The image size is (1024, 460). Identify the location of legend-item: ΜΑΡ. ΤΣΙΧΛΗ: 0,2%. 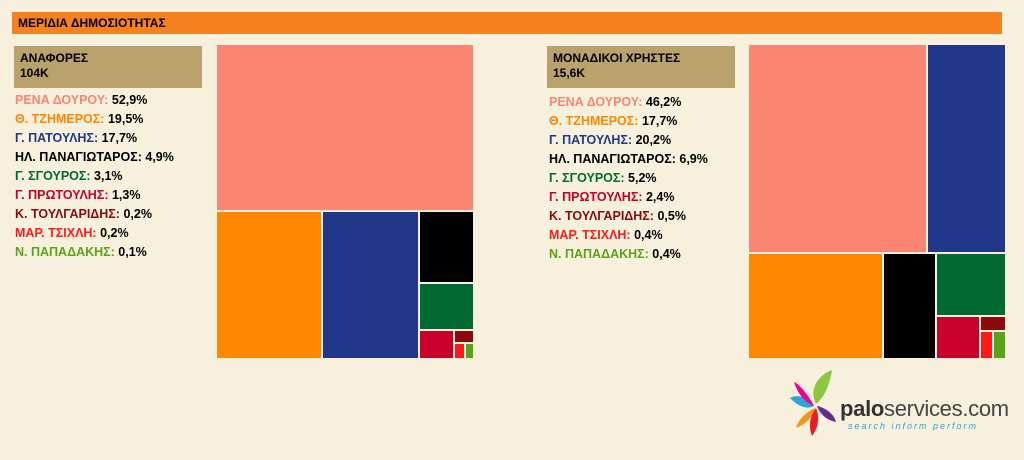
(94, 233).